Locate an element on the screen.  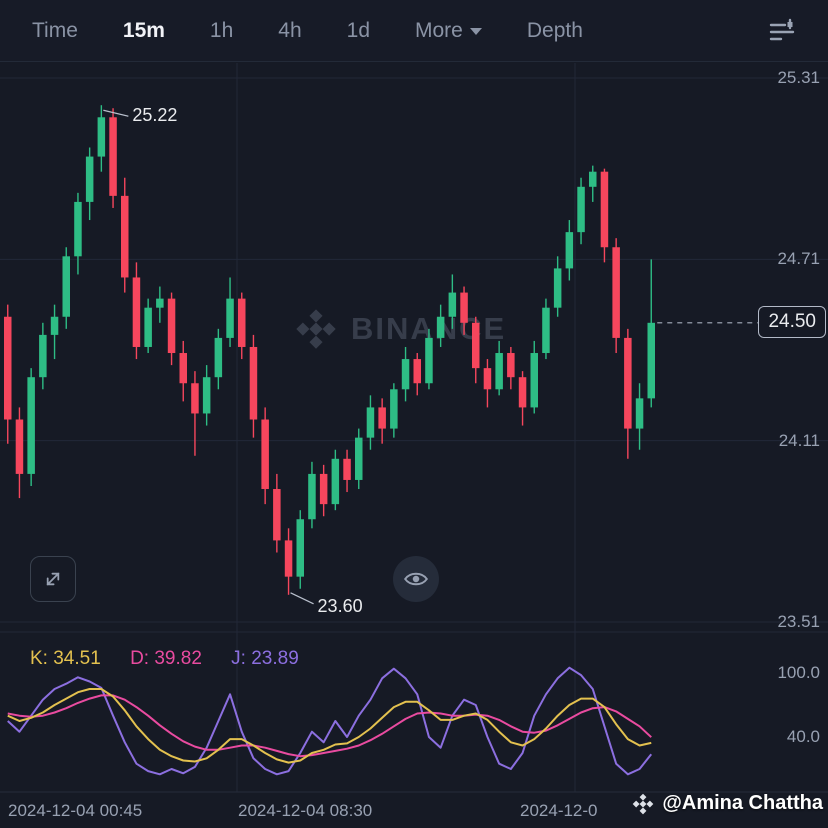
visibility-toggle-button is located at coordinates (416, 579).